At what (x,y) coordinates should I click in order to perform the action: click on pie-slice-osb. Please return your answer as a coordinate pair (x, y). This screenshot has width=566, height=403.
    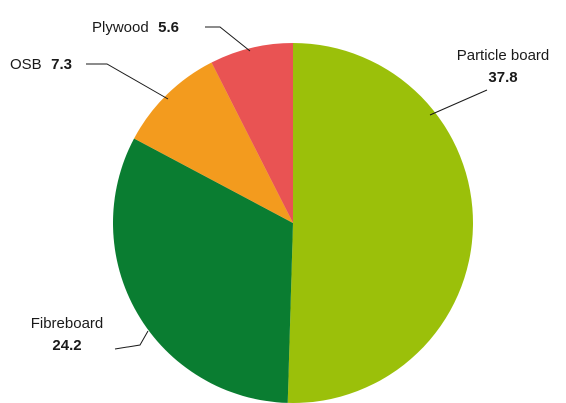
    Looking at the image, I should click on (213, 142).